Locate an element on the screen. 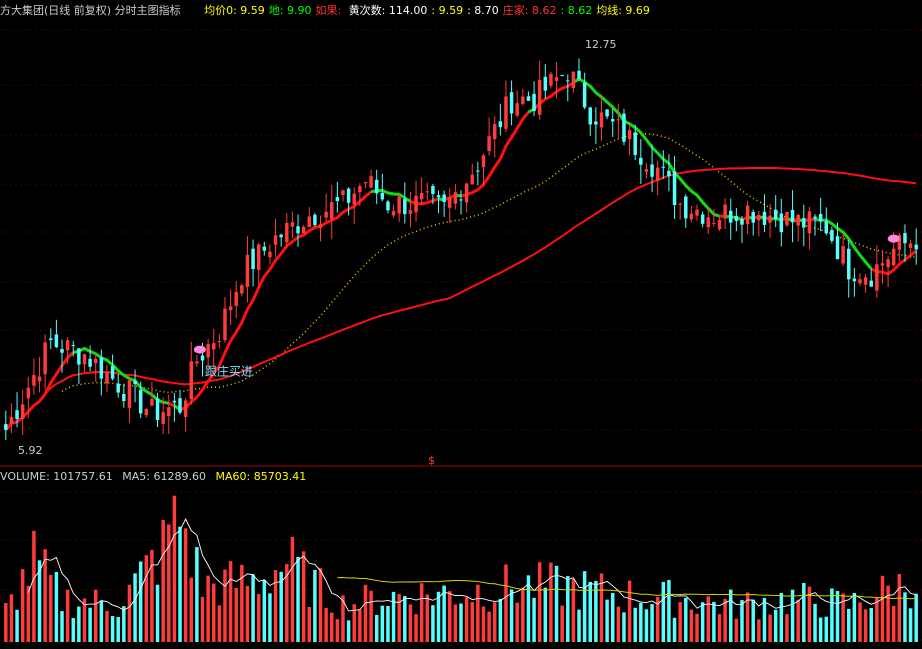 Image resolution: width=922 pixels, height=649 pixels. signal-icon is located at coordinates (893, 238).